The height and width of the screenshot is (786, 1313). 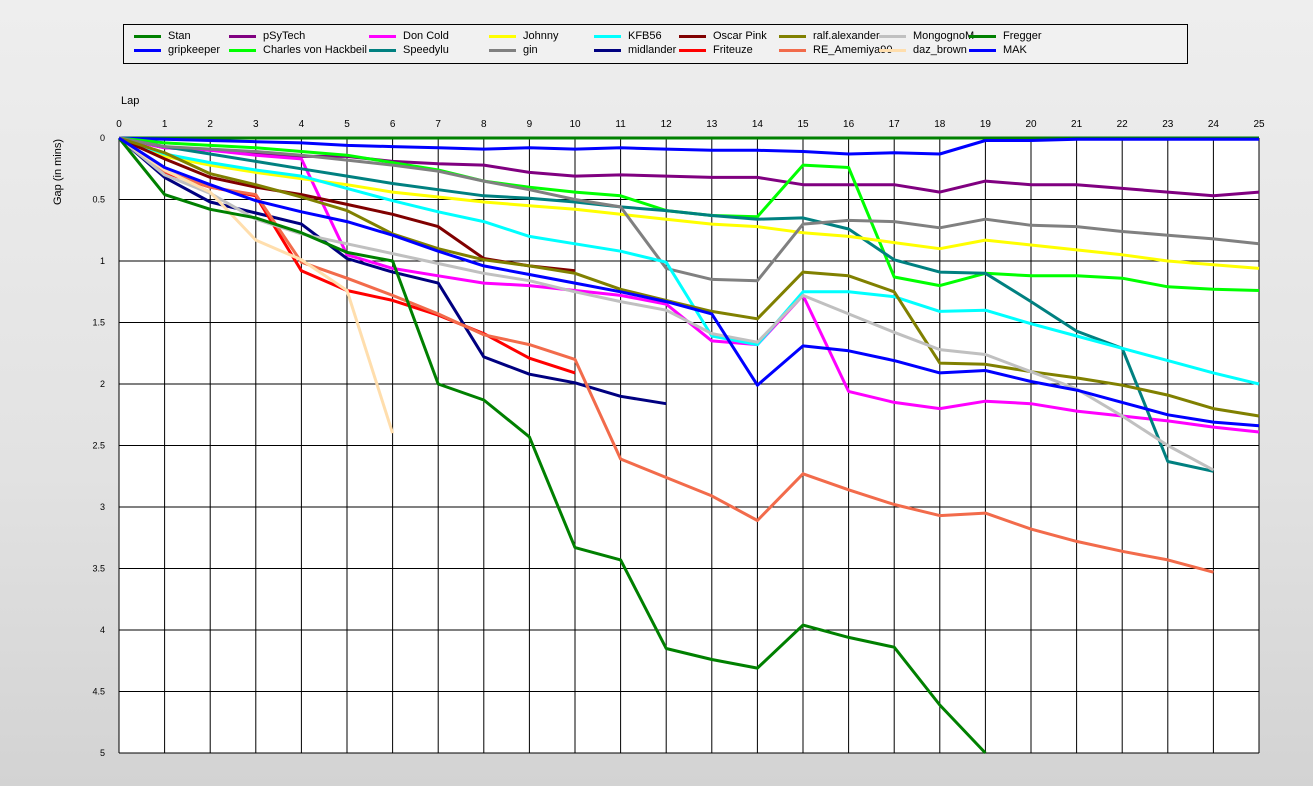 What do you see at coordinates (1015, 50) in the screenshot?
I see `legend-label: MAK` at bounding box center [1015, 50].